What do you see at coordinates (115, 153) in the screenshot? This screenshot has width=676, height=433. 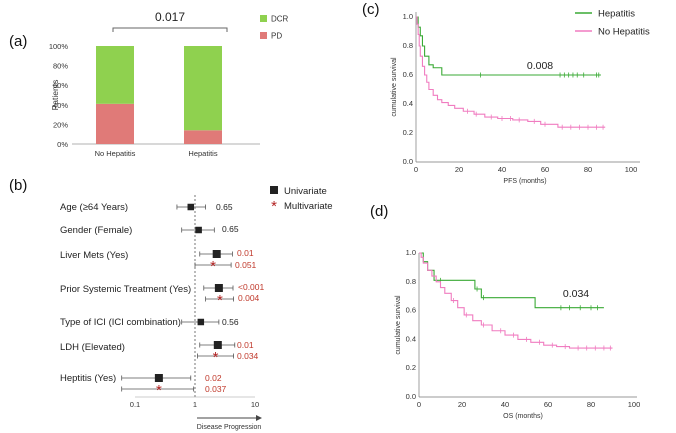 I see `a-xtick-0: No Hepatitis` at bounding box center [115, 153].